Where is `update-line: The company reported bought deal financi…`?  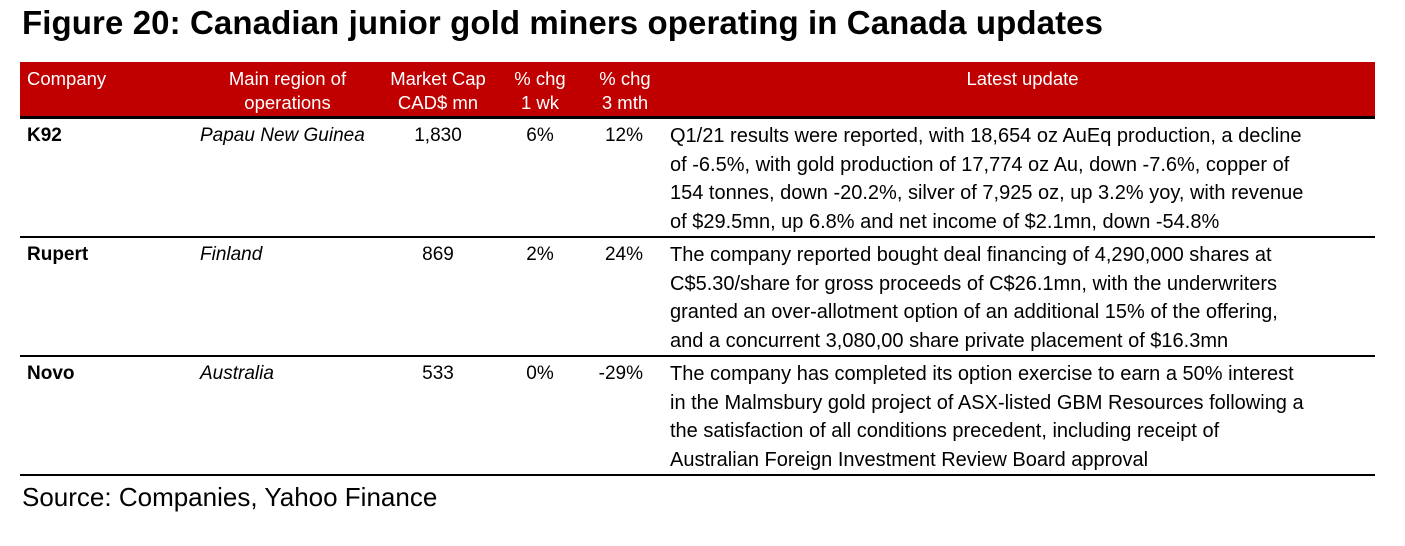 update-line: The company reported bought deal financi… is located at coordinates (971, 255).